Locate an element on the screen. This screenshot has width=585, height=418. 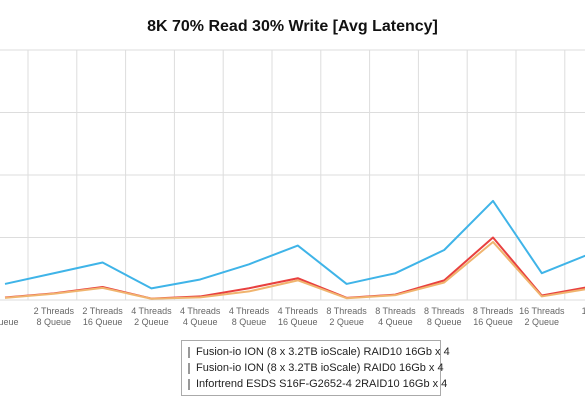
legend-swatch-blue is located at coordinates (189, 384).